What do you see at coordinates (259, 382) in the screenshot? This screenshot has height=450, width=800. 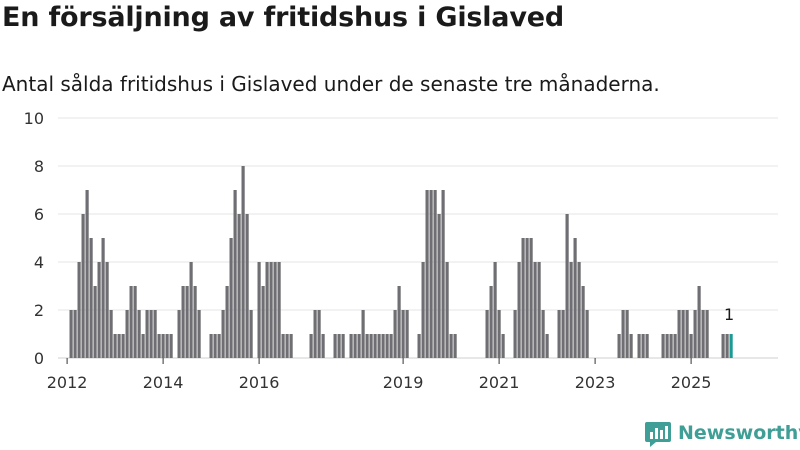 I see `x-tick-label: 2016` at bounding box center [259, 382].